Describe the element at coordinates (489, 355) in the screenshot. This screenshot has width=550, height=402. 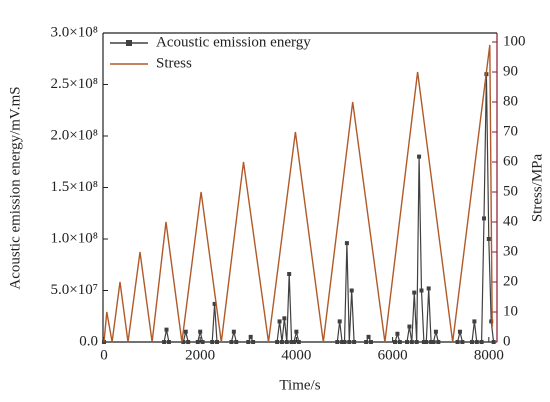
I see `x-tick-label: 8000` at that location.